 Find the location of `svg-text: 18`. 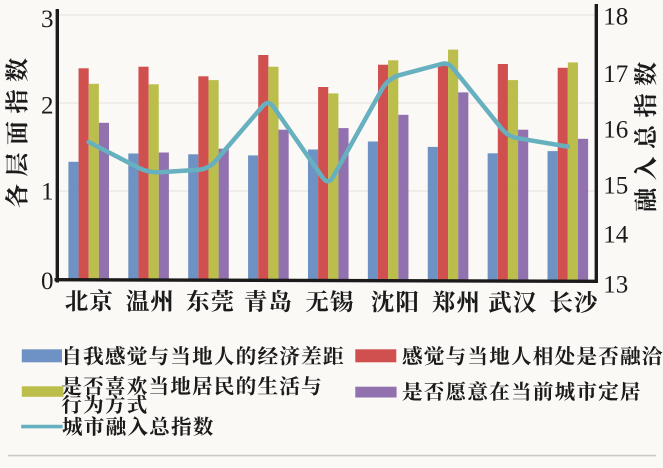

svg-text: 18 is located at coordinates (615, 17).